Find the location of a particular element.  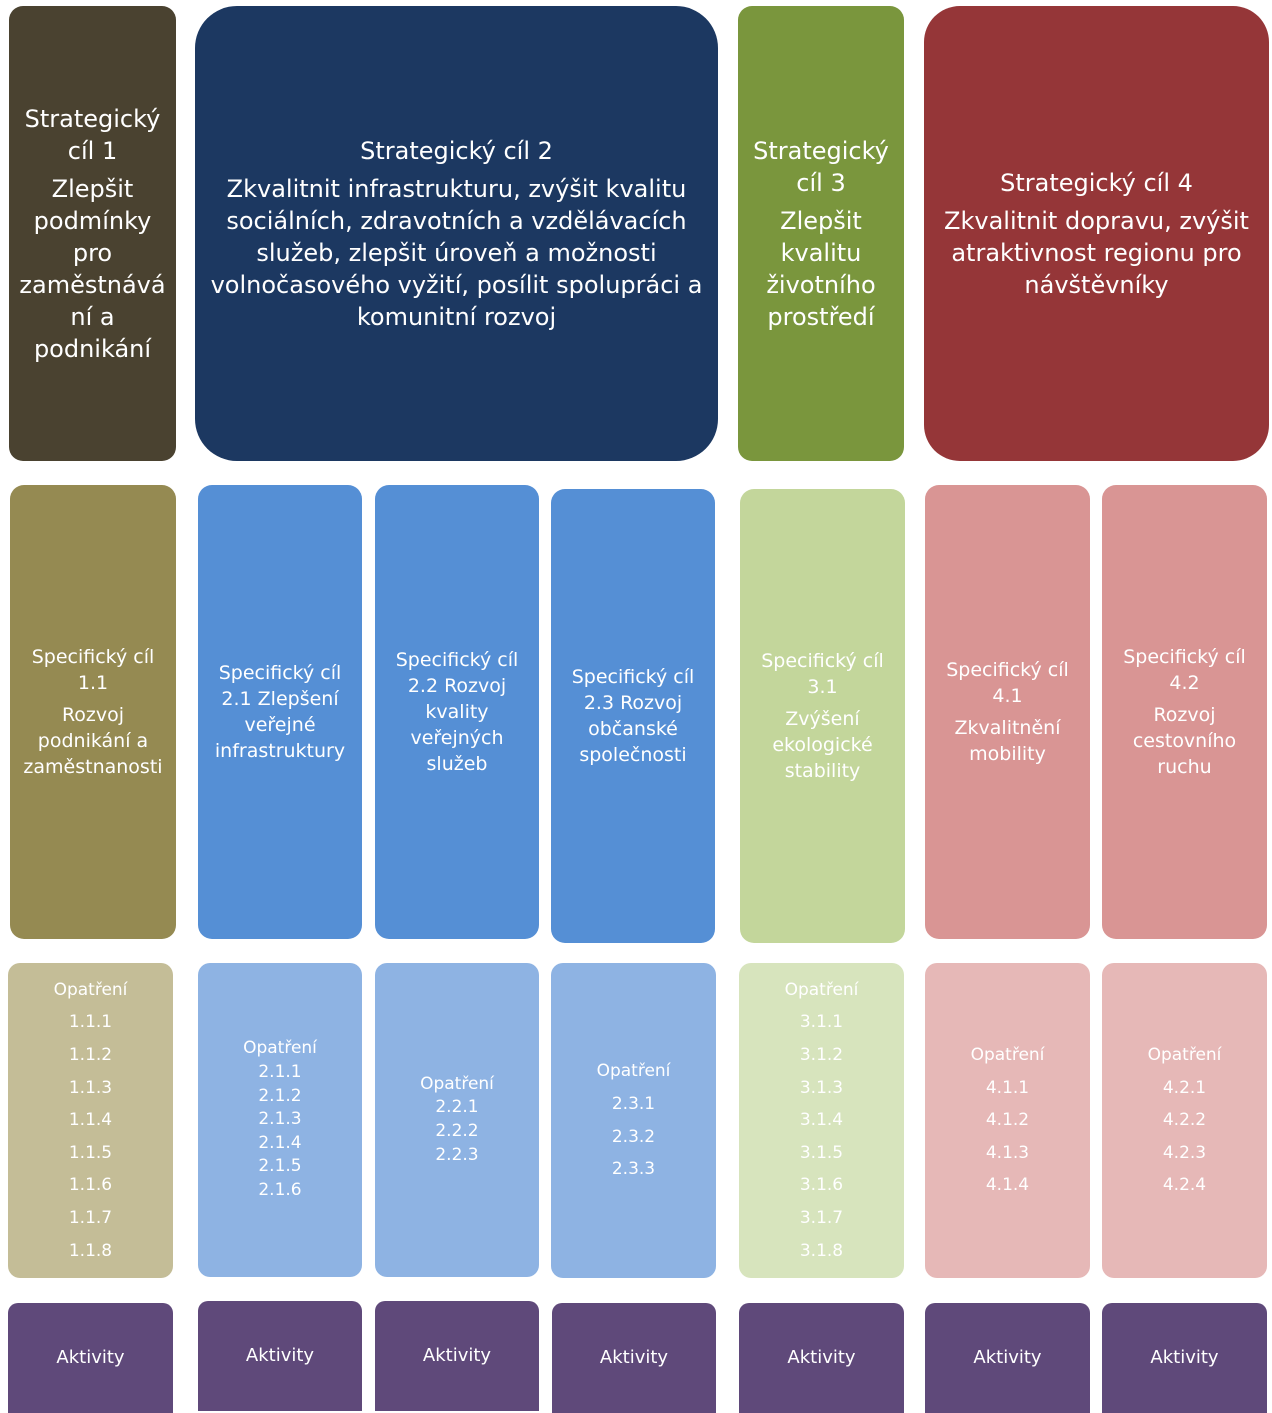

measure-item: 1.1.3 is located at coordinates (90, 1087).